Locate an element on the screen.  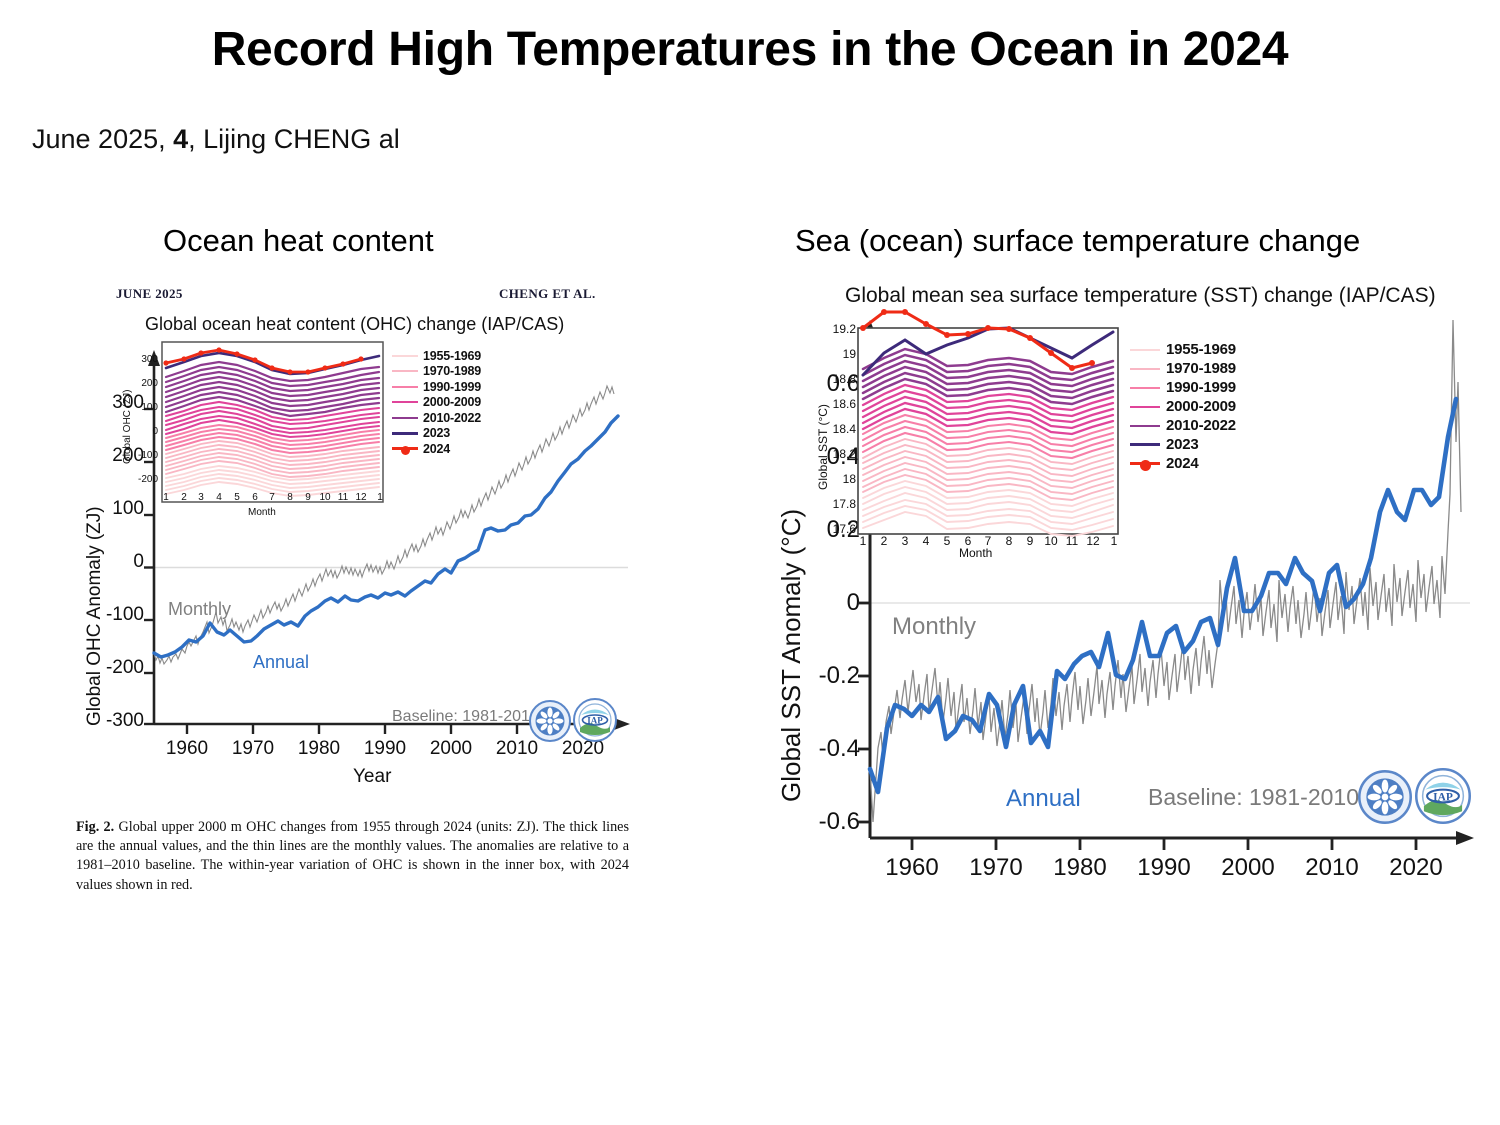
sst-x-tick: 1960 is located at coordinates (912, 867).